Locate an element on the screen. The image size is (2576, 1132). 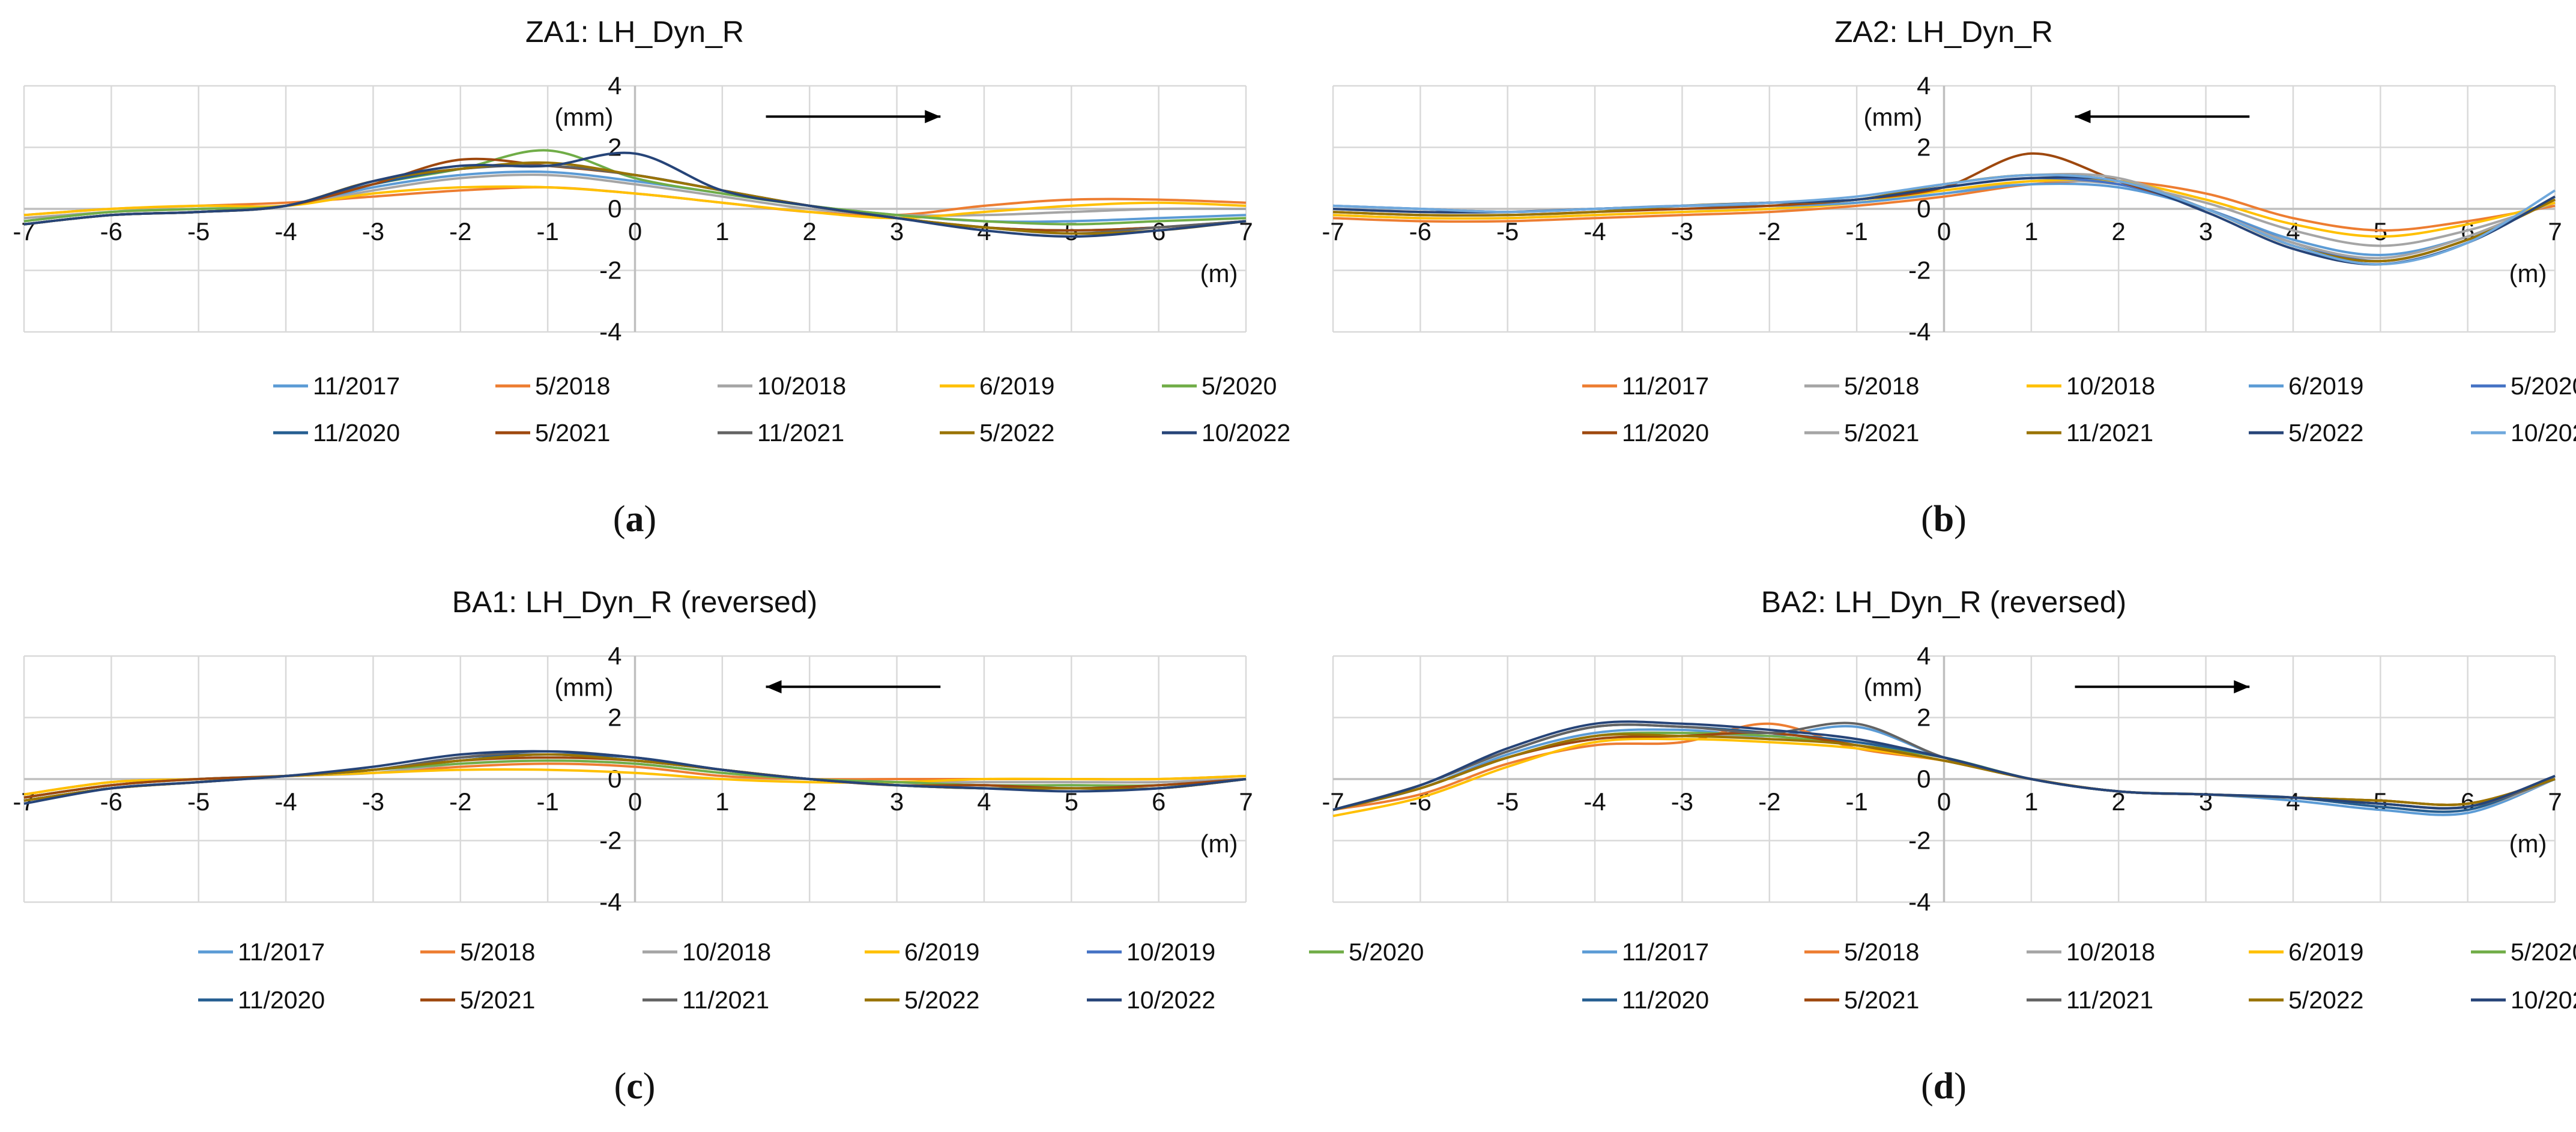
x-tick-label: 0 is located at coordinates (1944, 231).